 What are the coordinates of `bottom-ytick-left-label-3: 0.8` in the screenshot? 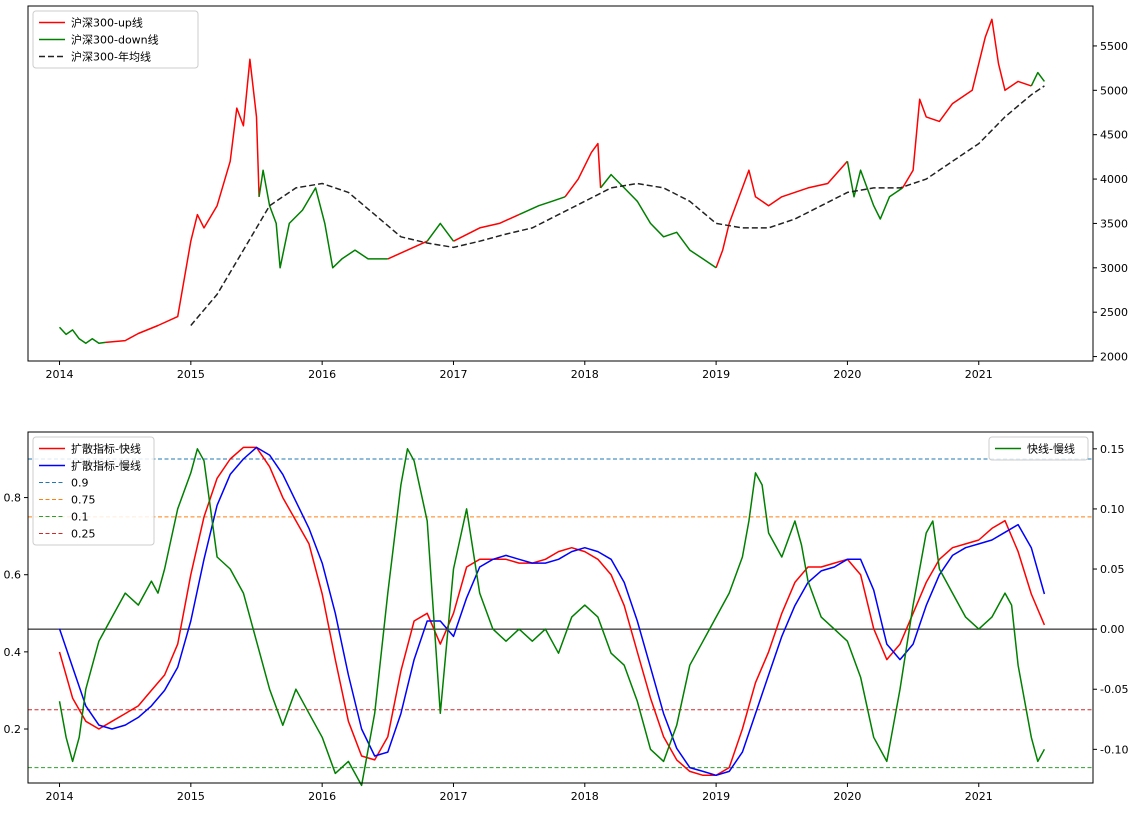 It's located at (13, 498).